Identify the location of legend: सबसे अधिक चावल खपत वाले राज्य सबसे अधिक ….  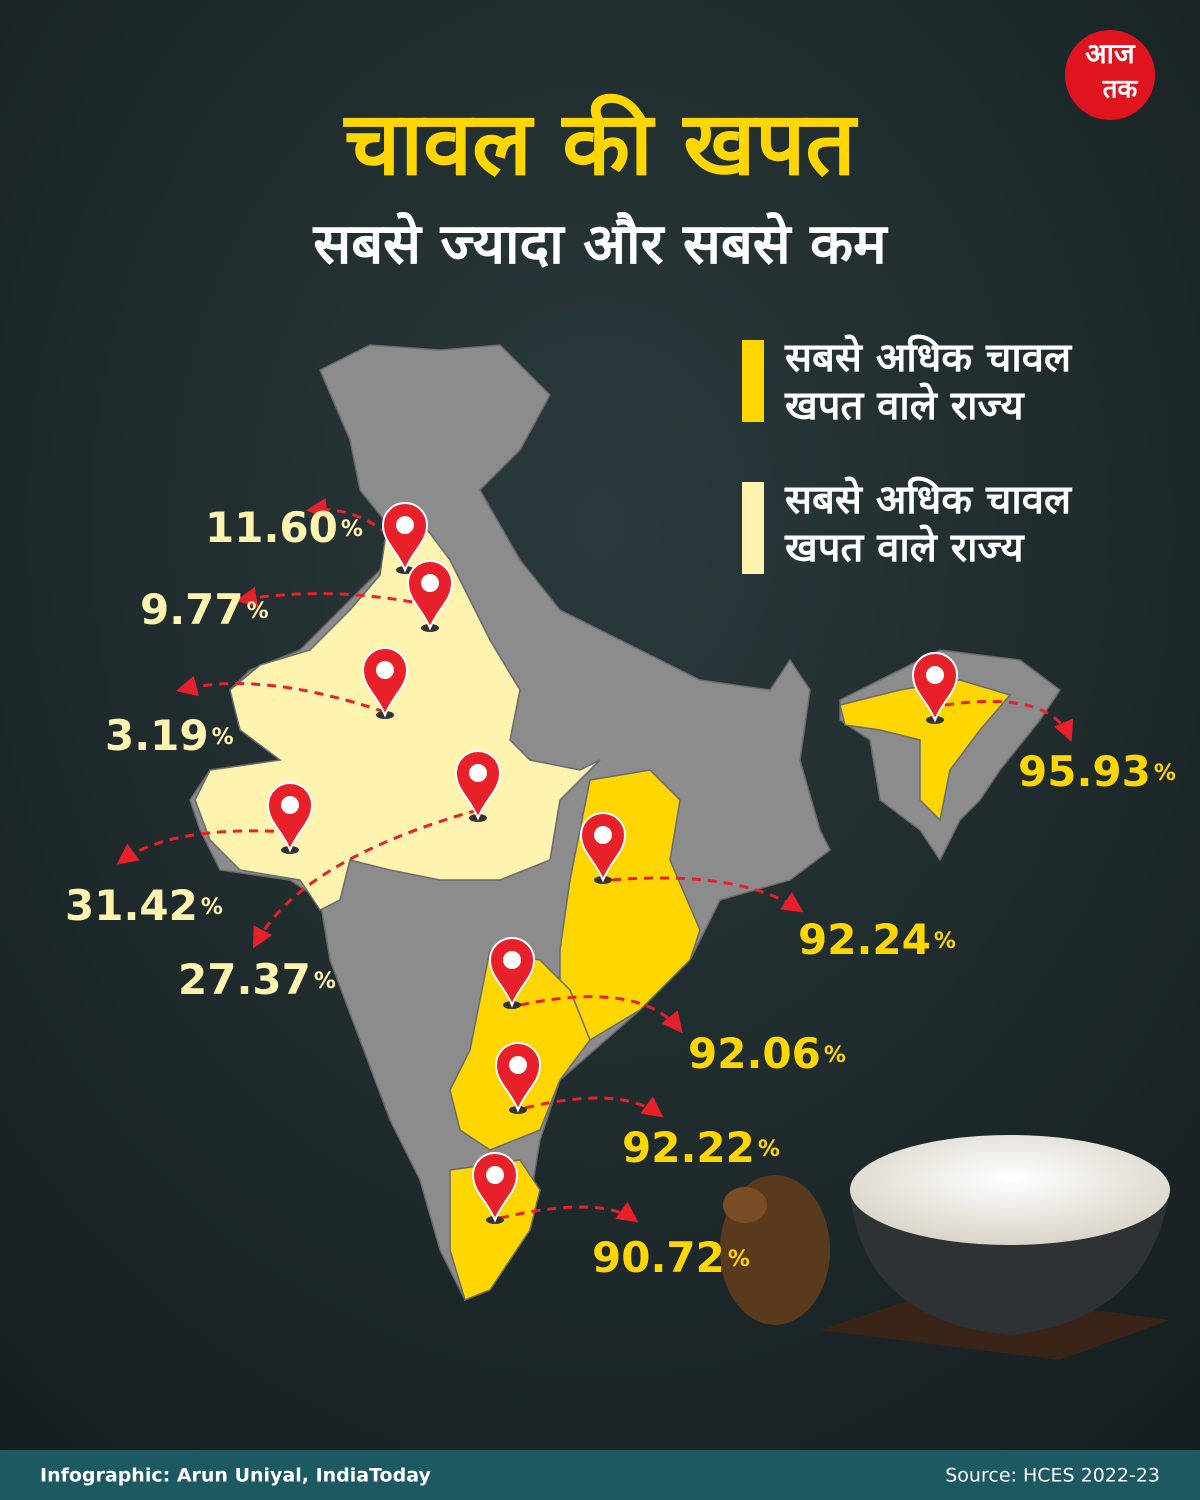
(907, 454).